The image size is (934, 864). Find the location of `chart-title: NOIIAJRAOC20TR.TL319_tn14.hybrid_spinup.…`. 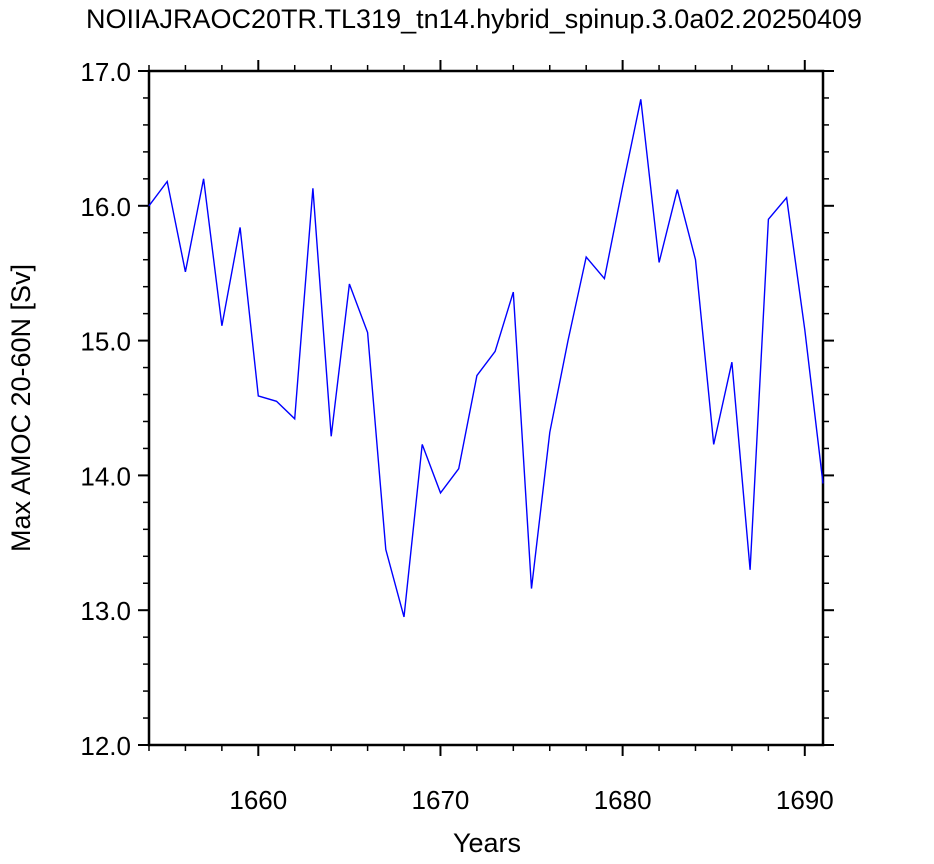

chart-title: NOIIAJRAOC20TR.TL319_tn14.hybrid_spinup.… is located at coordinates (474, 19).